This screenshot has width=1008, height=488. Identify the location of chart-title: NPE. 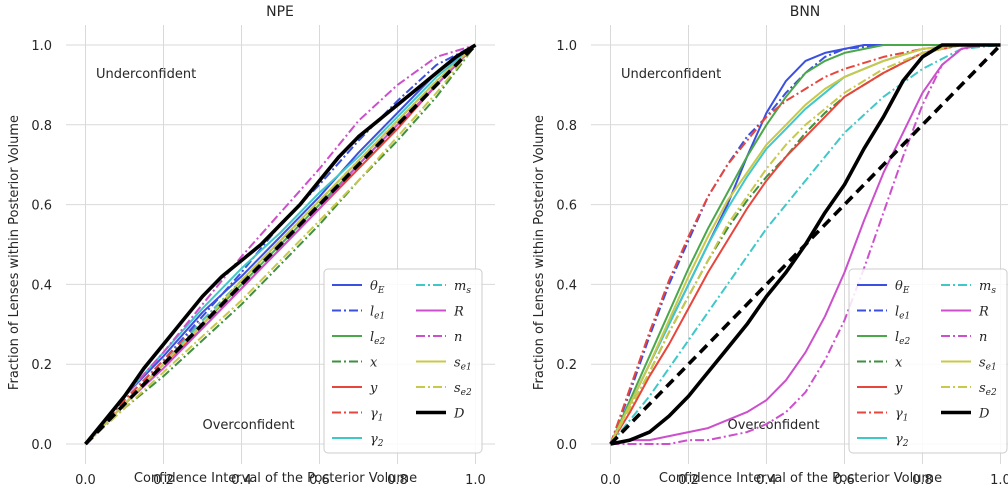
(280, 12).